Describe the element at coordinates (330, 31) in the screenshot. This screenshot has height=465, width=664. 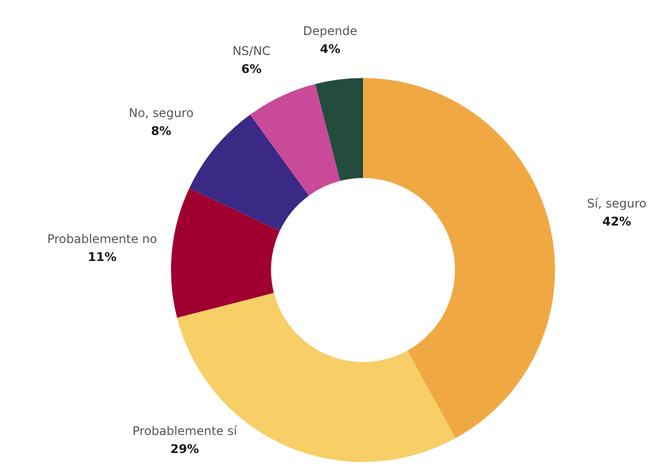
I see `slice-label: Depende` at that location.